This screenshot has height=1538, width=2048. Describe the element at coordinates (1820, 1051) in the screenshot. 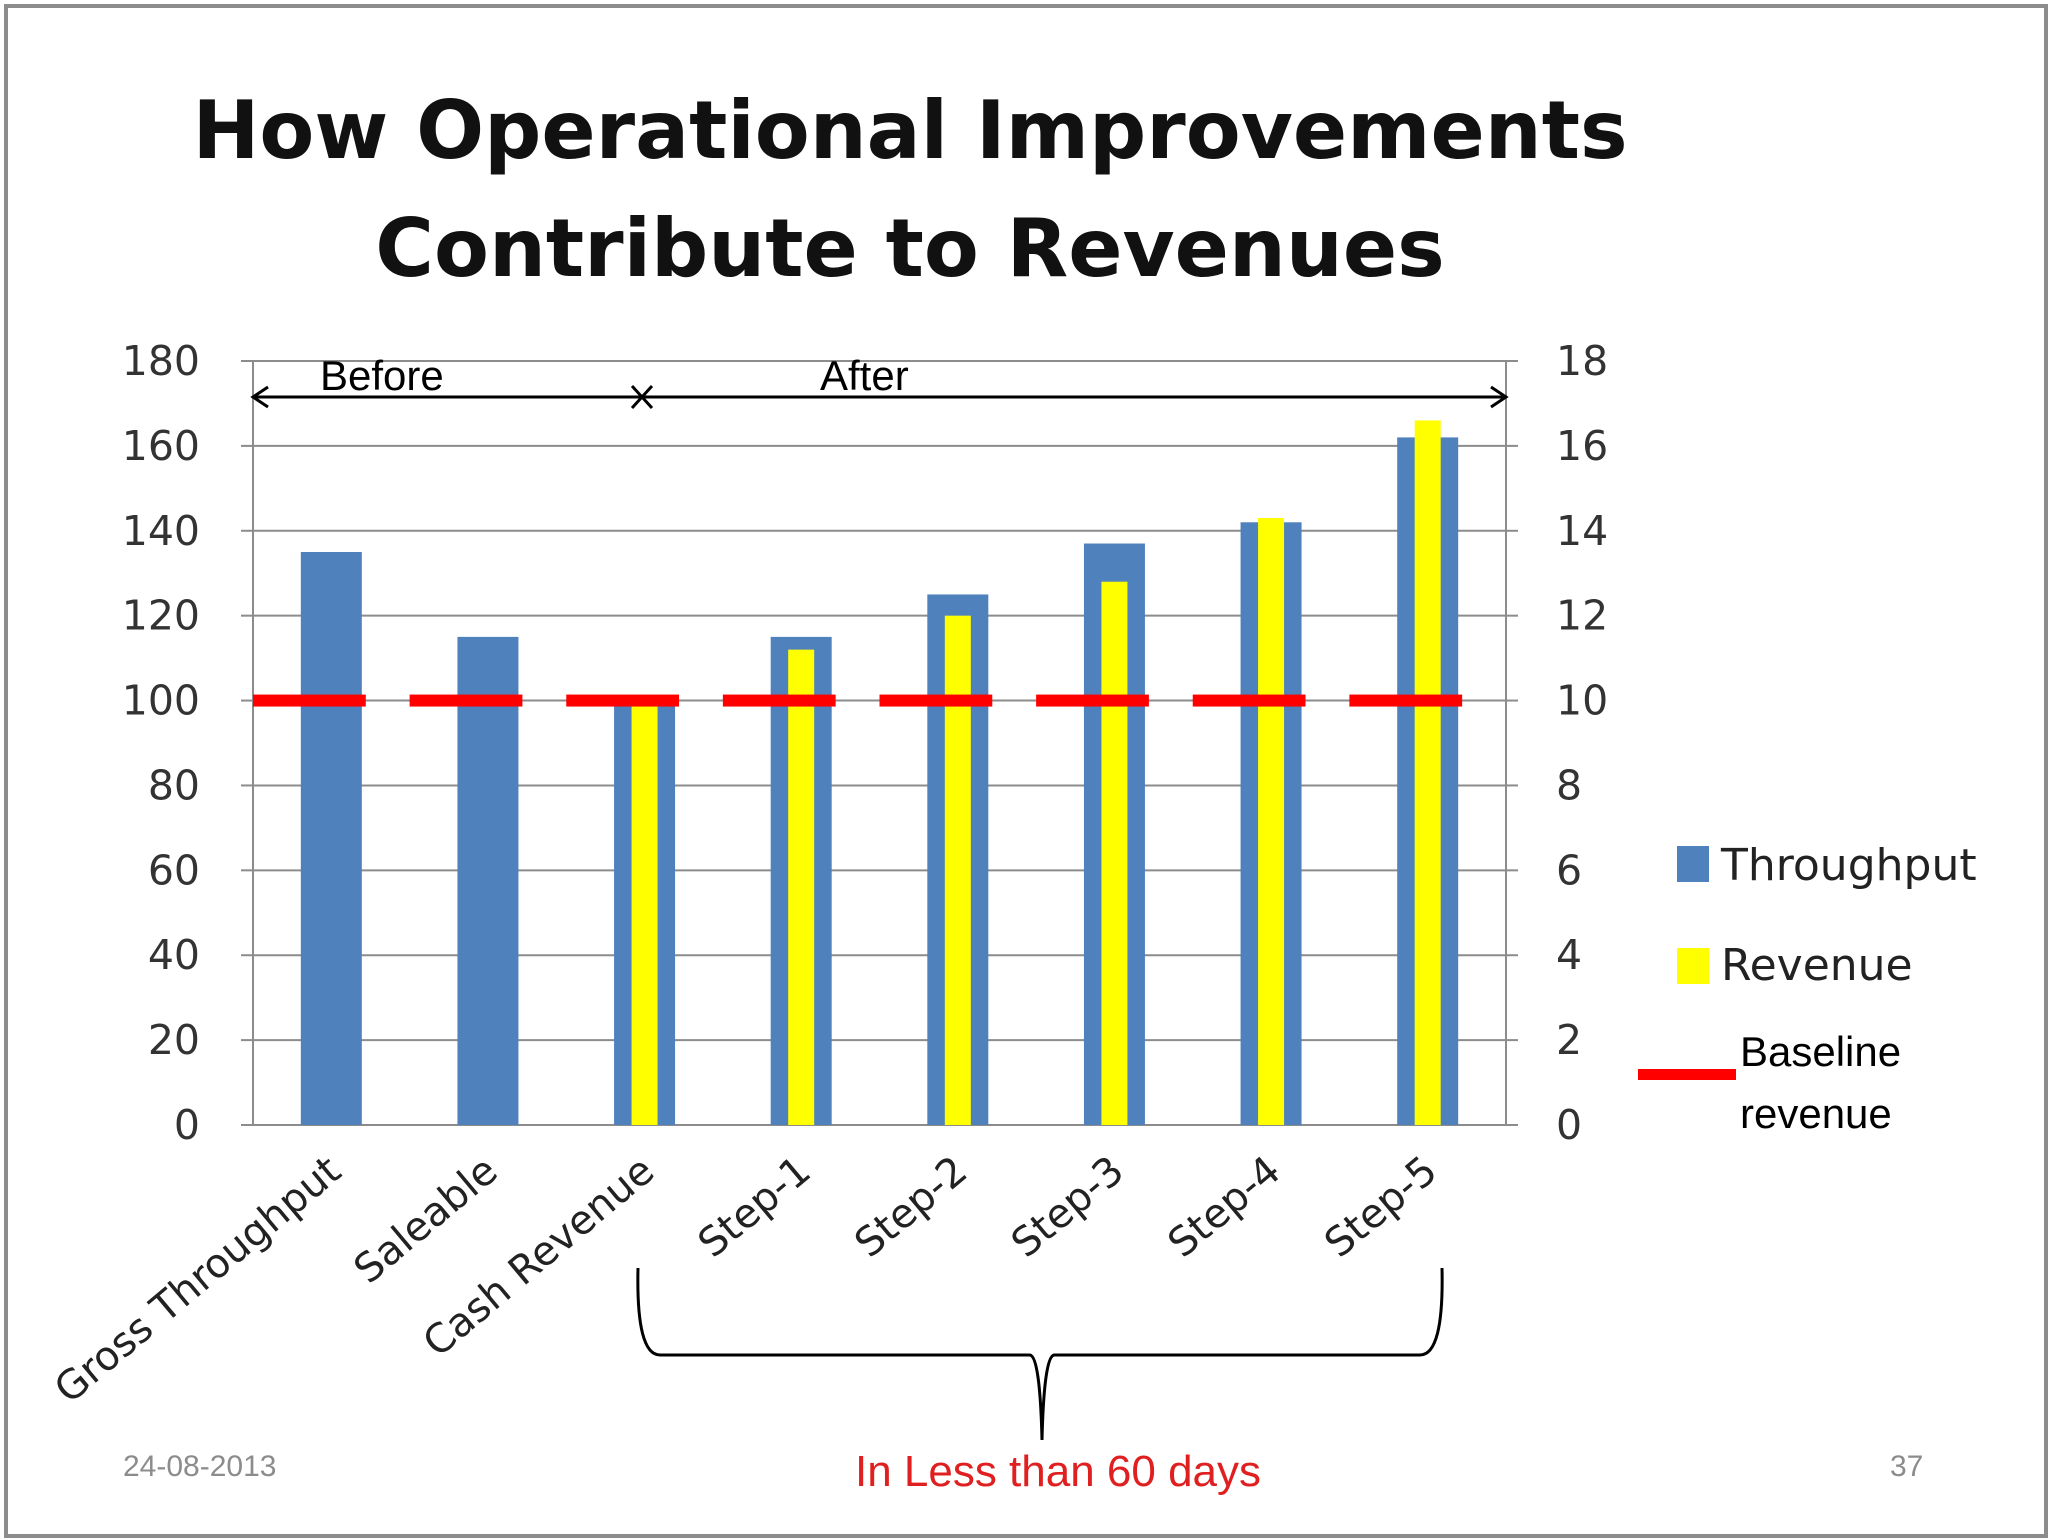

I see `legend-label-baseline-line-1: Baseline` at that location.